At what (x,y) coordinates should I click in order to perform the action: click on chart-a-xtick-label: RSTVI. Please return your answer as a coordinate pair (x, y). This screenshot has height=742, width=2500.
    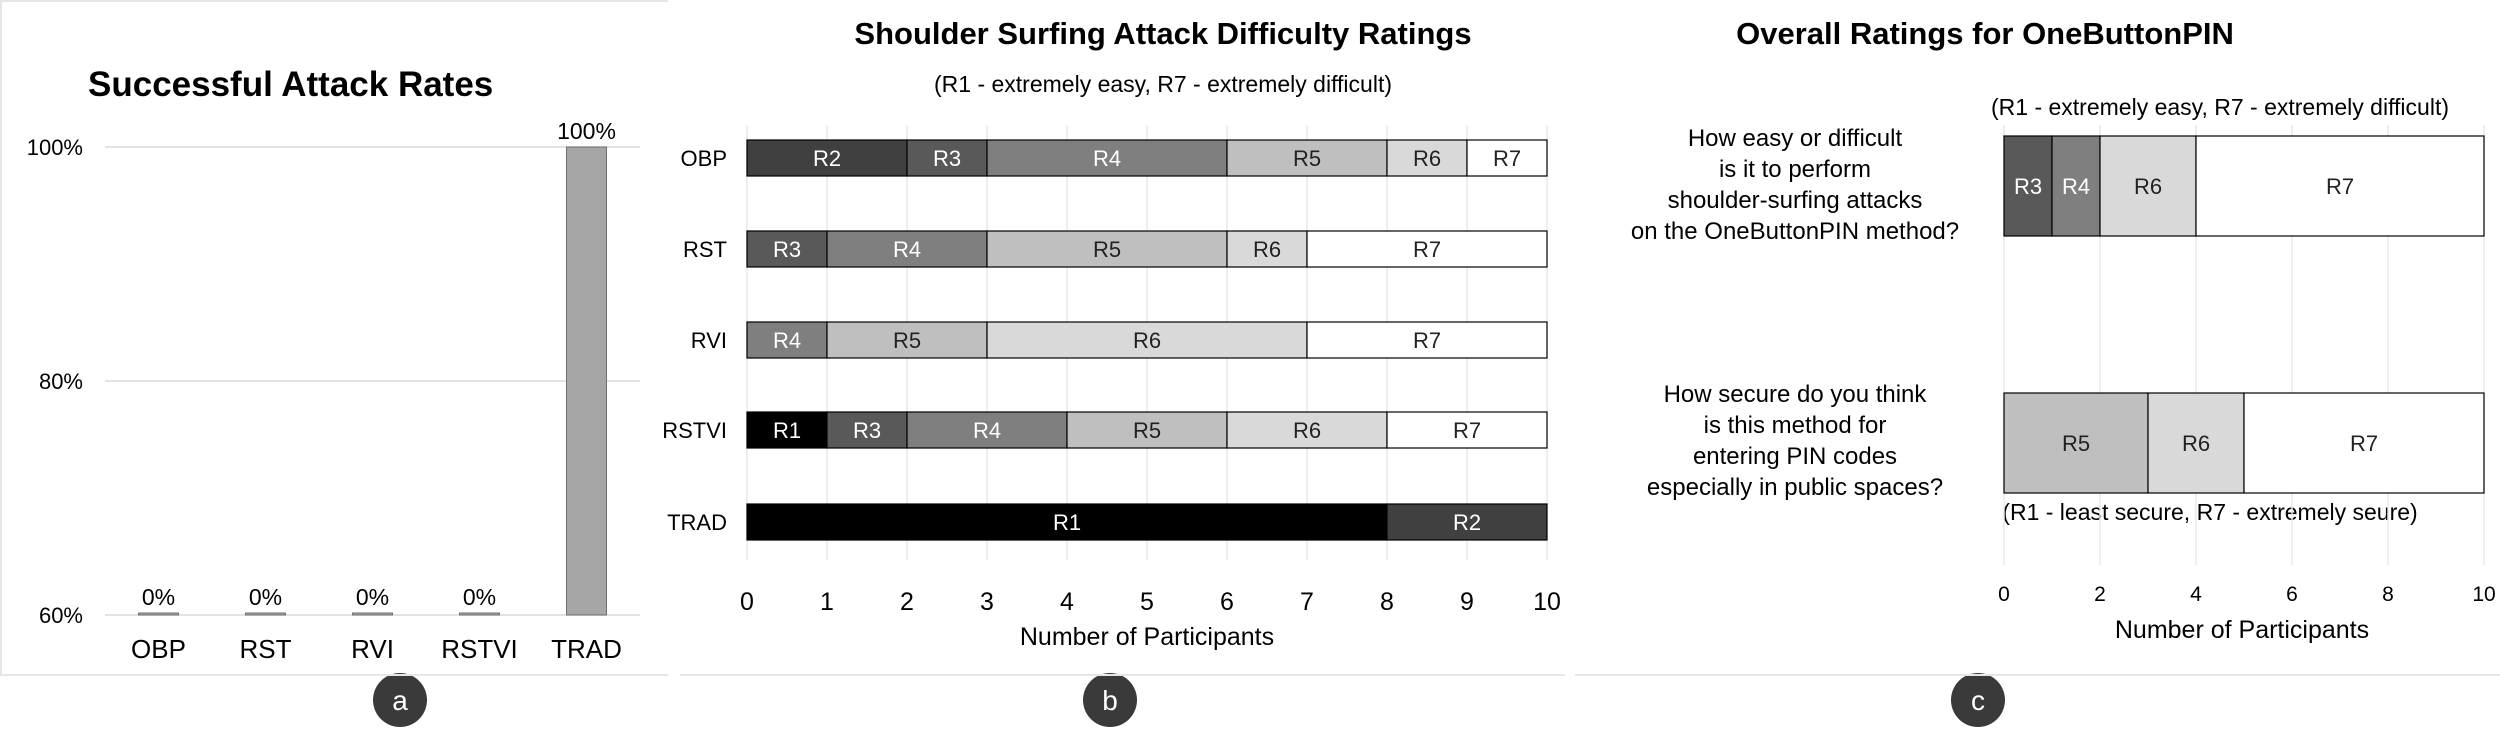
    Looking at the image, I should click on (479, 649).